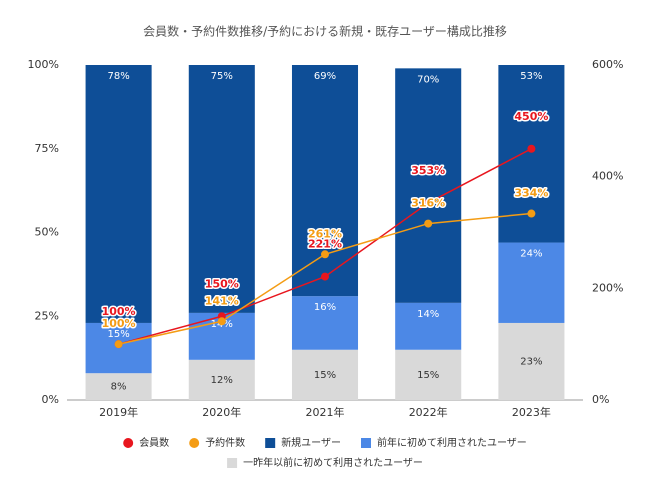 The image size is (650, 495). What do you see at coordinates (325, 76) in the screenshot?
I see `bar-value-label: 69%` at bounding box center [325, 76].